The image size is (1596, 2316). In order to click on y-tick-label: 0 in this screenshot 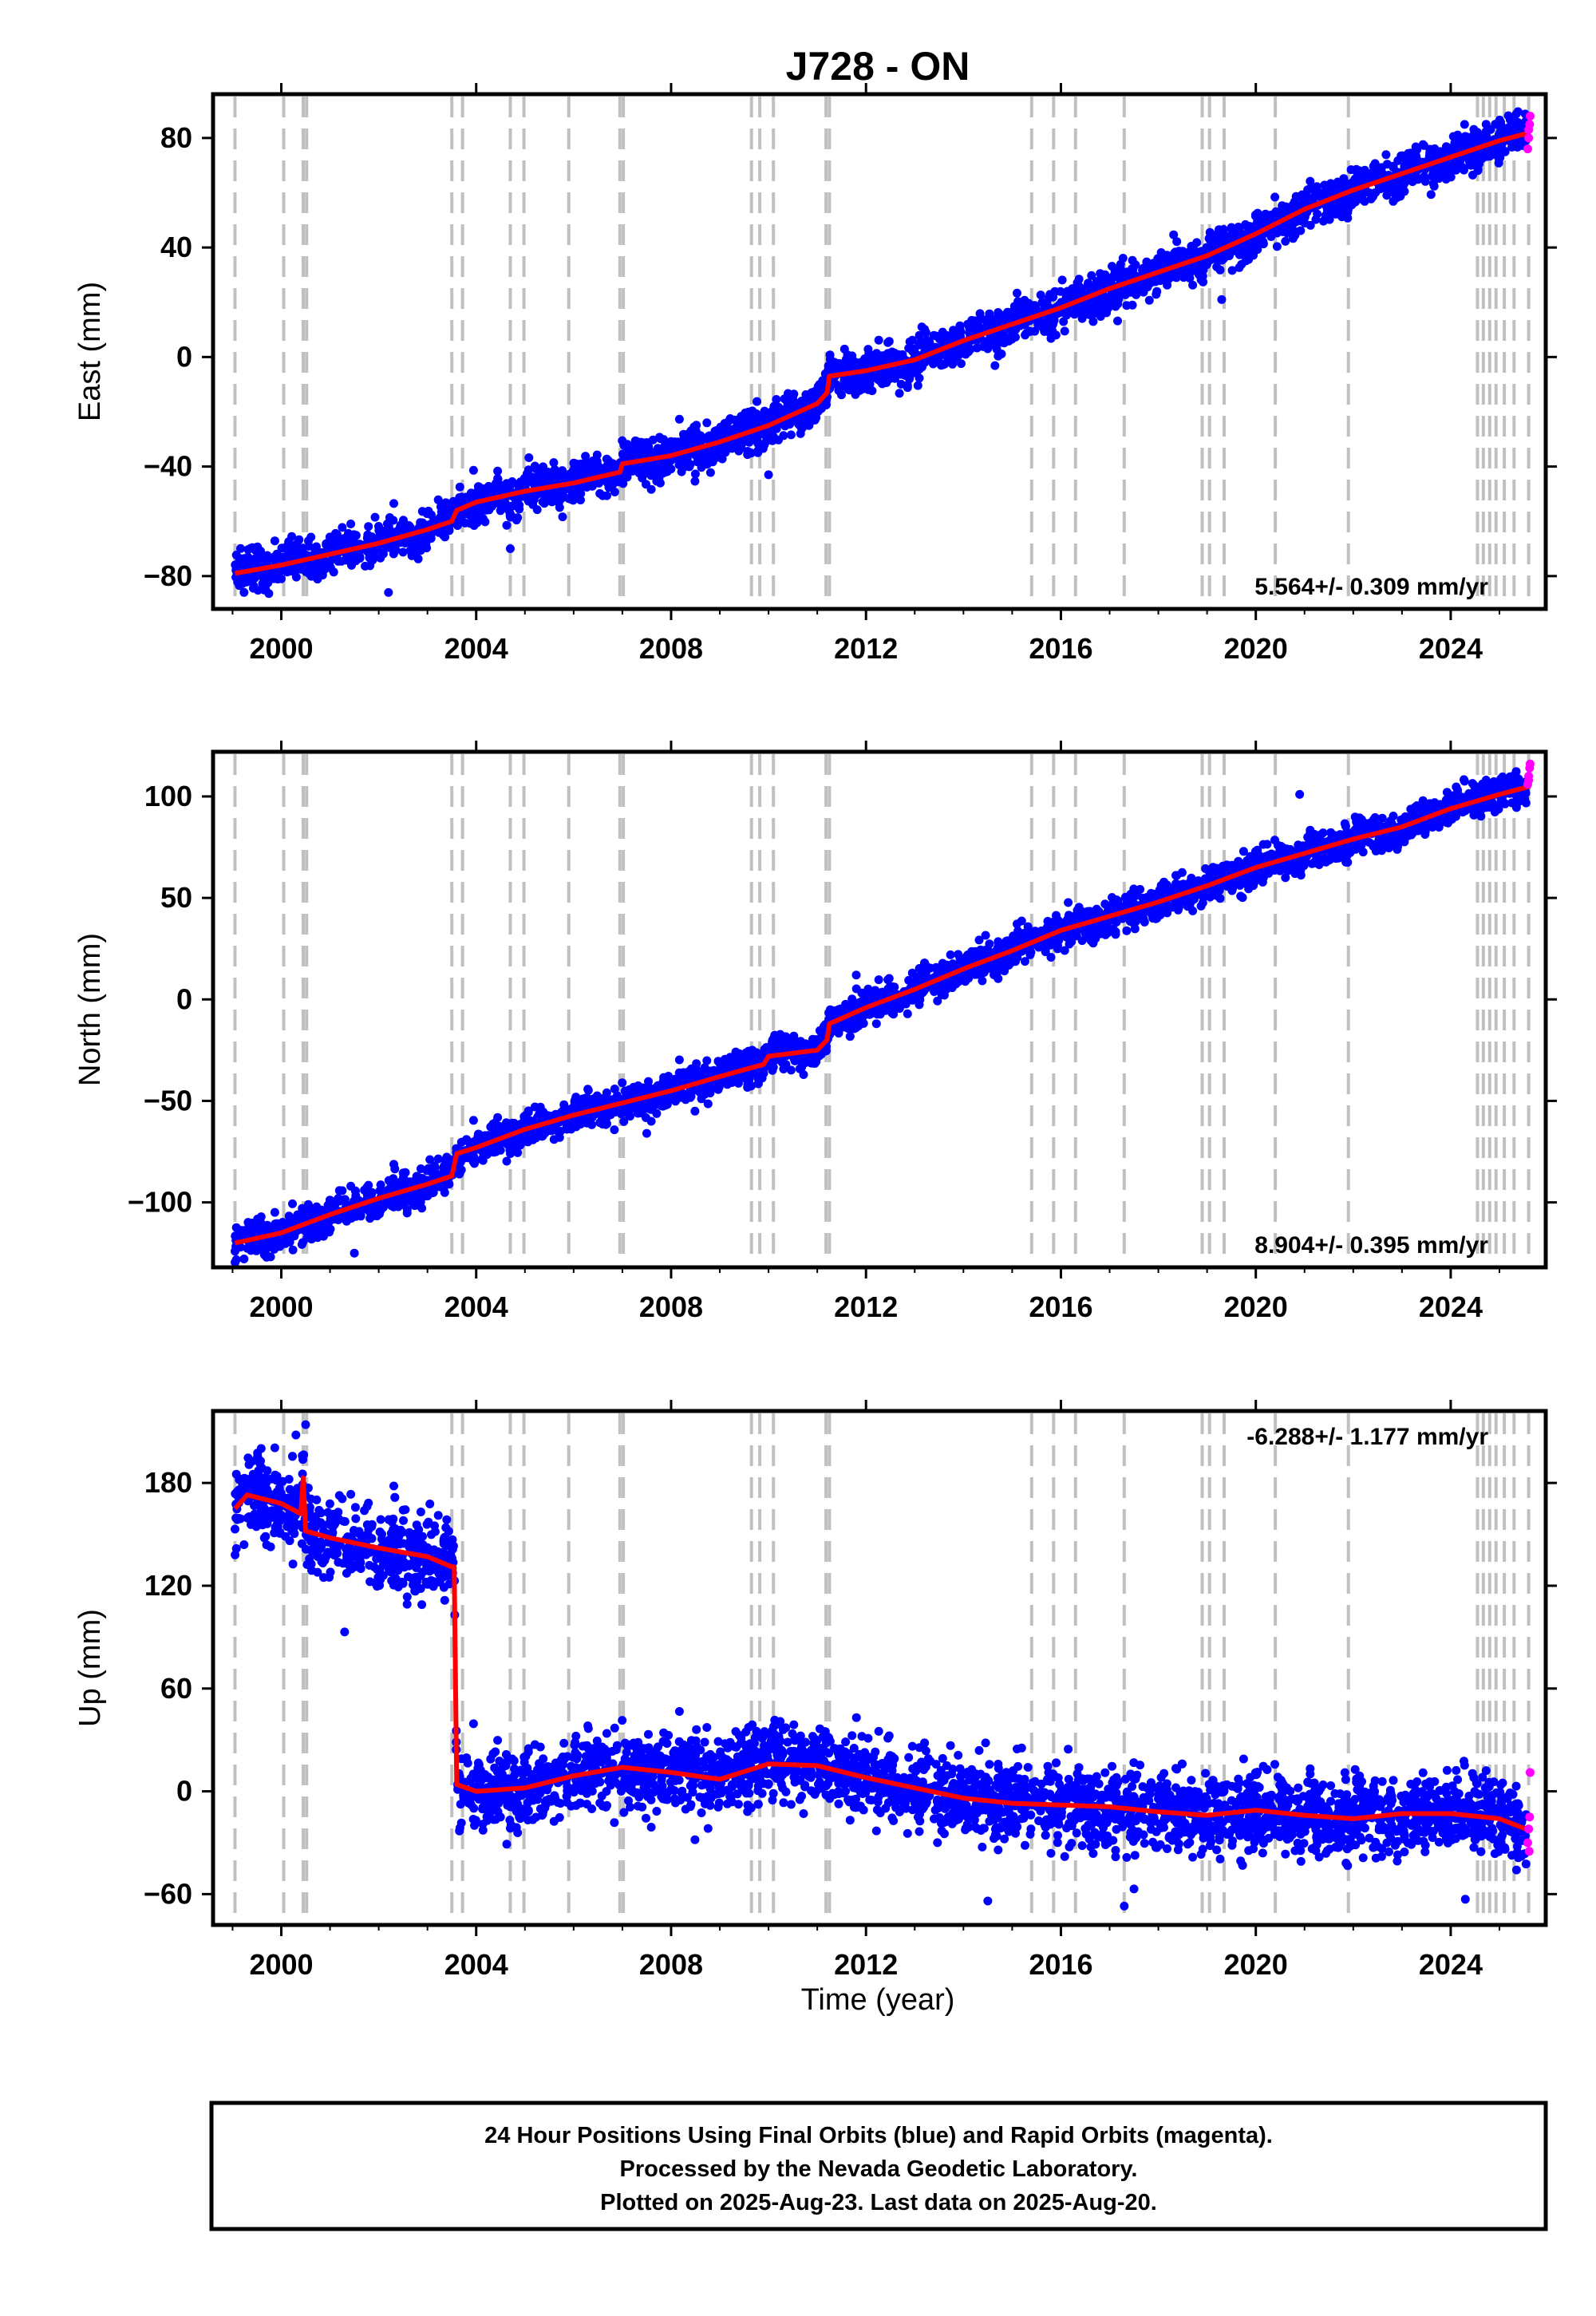, I will do `click(184, 356)`.